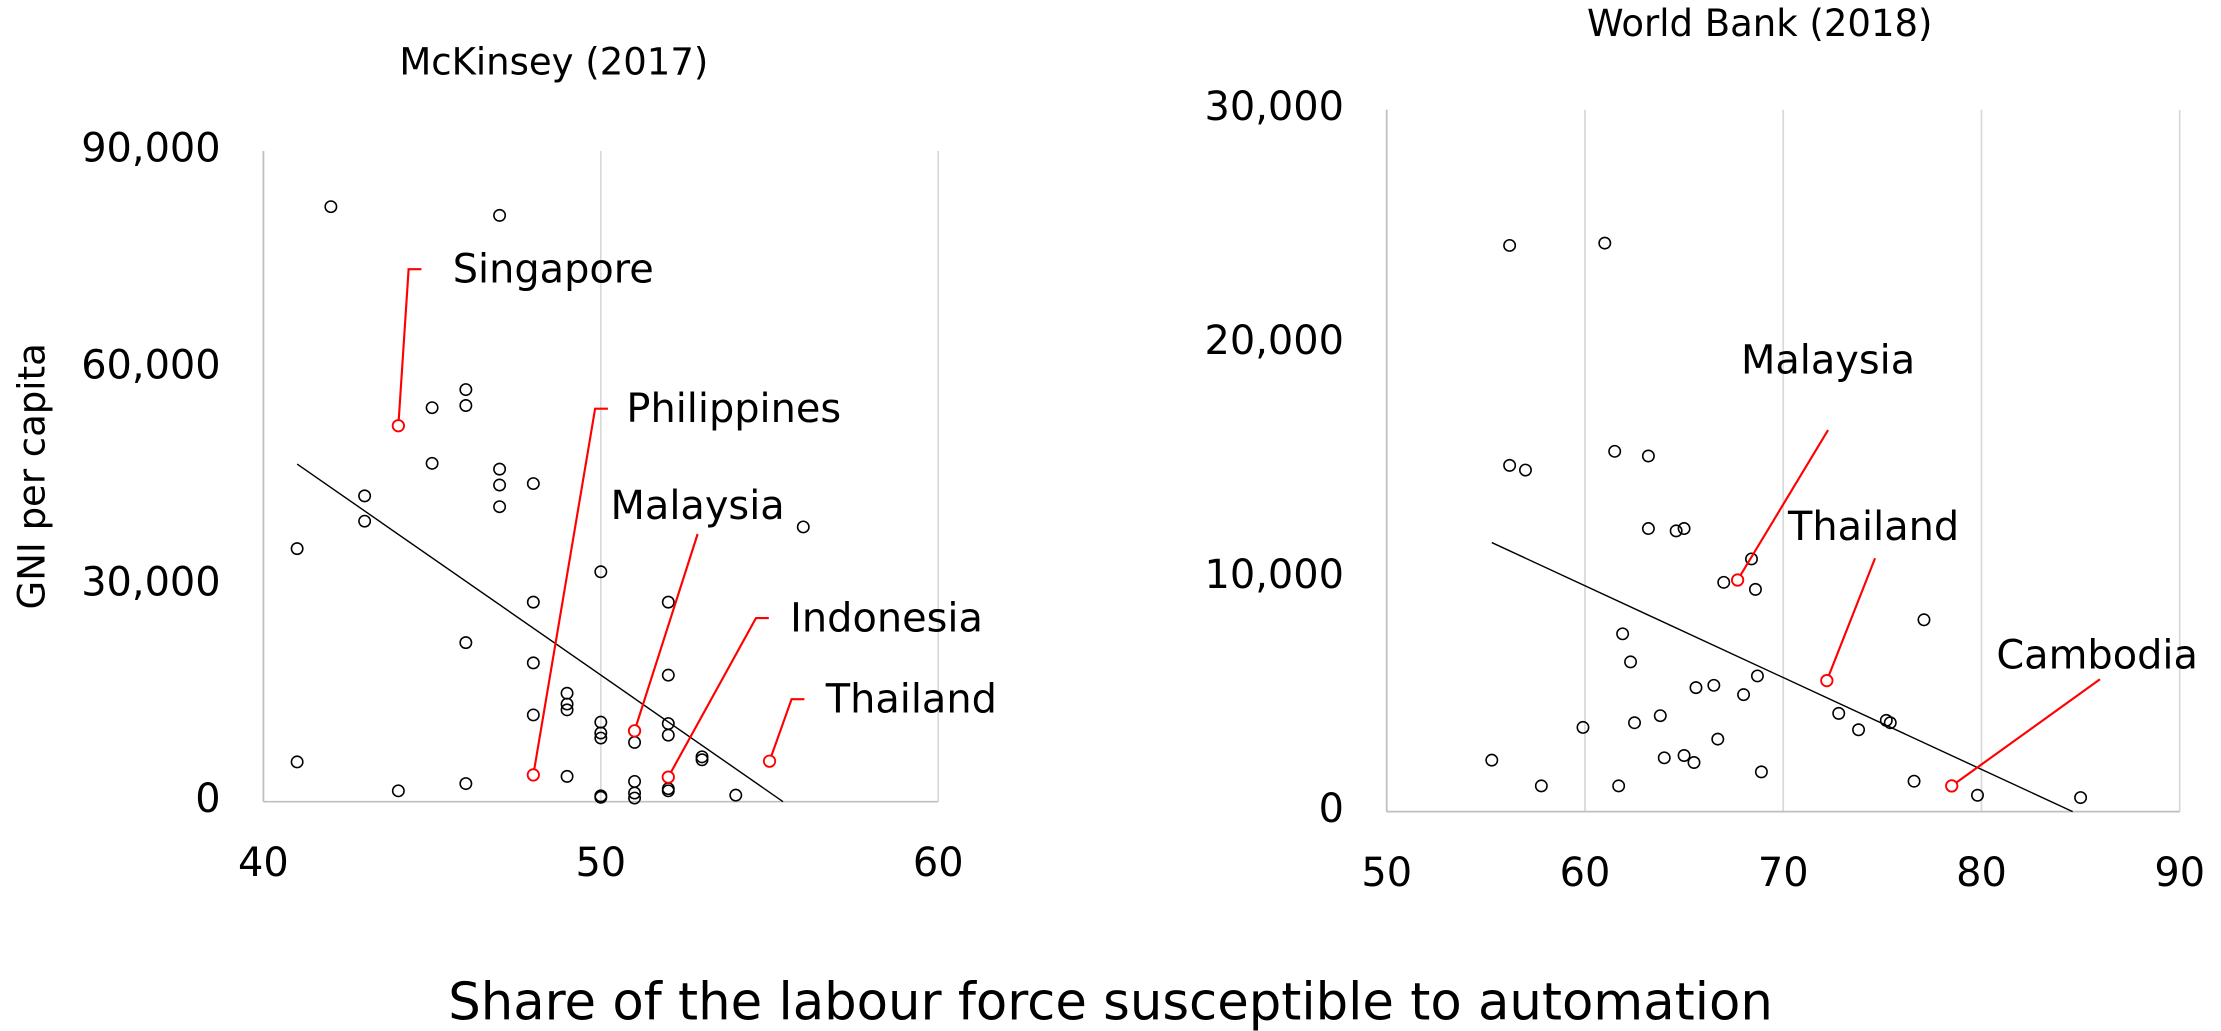 This screenshot has height=1031, width=2221. I want to click on annotation: Malaysia, so click(698, 506).